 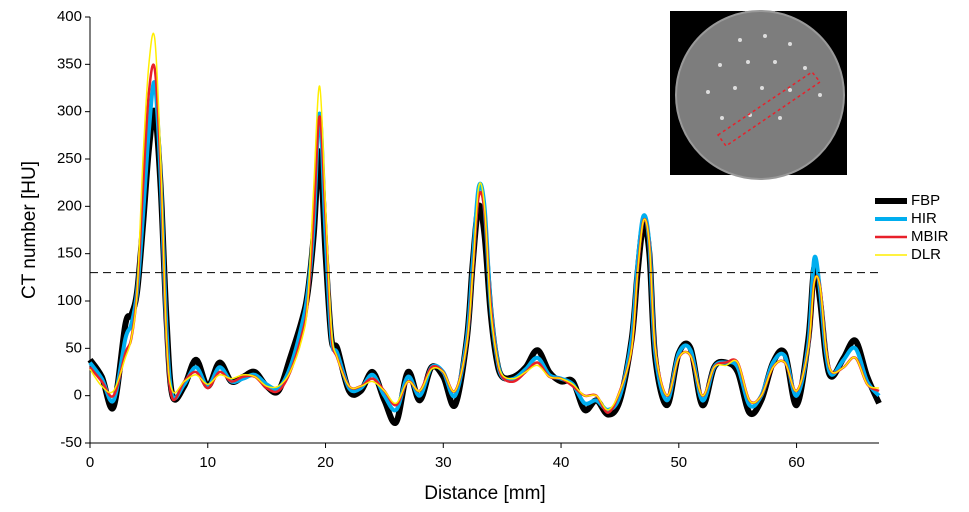 I want to click on legend-label: MBIR, so click(x=930, y=236).